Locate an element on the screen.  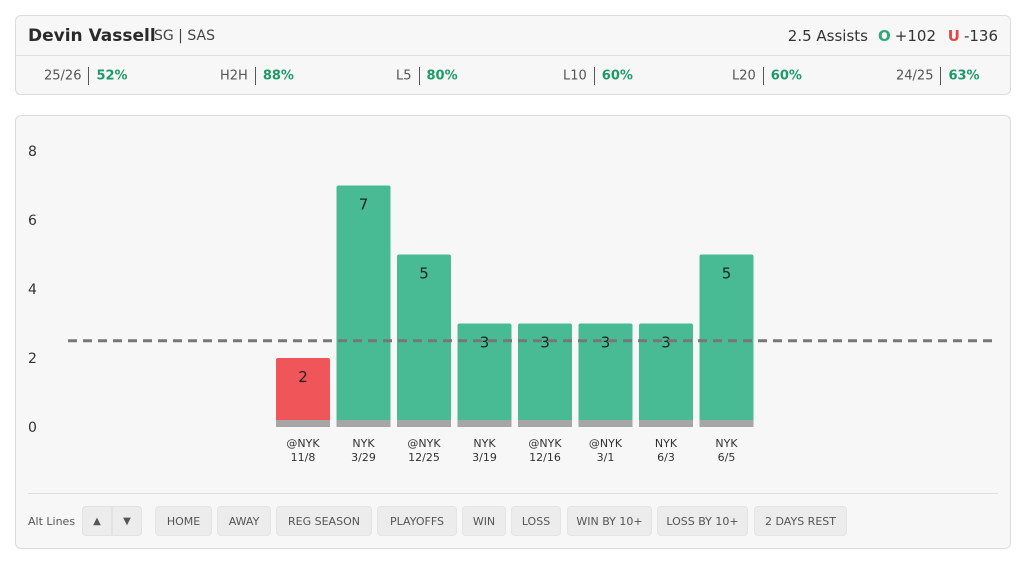
stat-l10: L10 60% is located at coordinates (598, 76).